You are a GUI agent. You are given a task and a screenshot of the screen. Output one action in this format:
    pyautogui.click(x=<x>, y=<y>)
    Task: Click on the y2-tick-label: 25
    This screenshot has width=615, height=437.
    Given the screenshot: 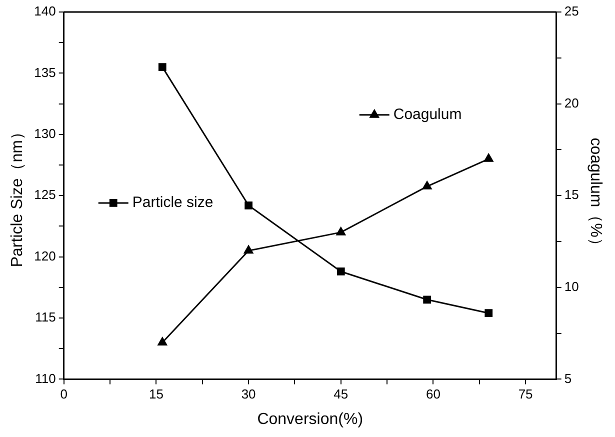 What is the action you would take?
    pyautogui.click(x=571, y=11)
    